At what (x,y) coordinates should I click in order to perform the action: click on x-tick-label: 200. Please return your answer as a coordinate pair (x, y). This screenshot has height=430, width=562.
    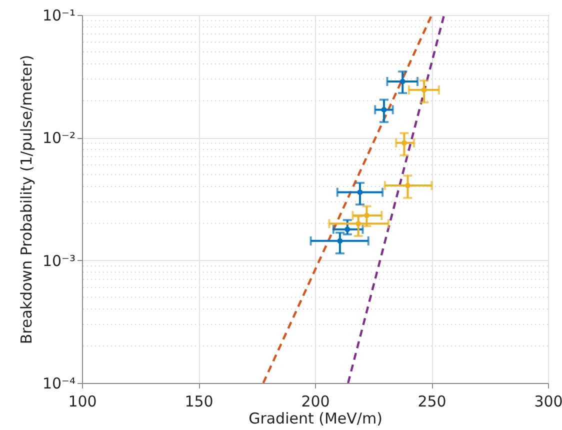
    Looking at the image, I should click on (315, 401).